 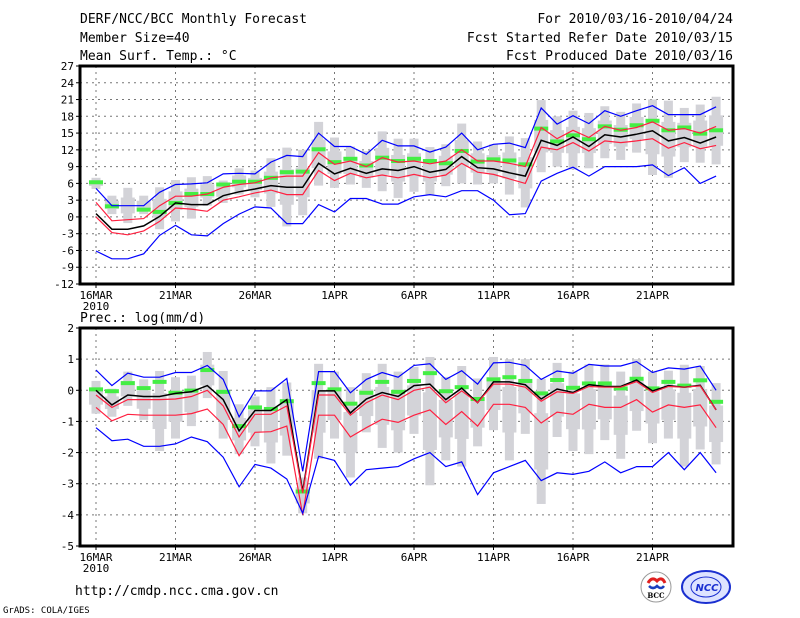 I want to click on precip-series-red-lower, so click(x=406, y=457).